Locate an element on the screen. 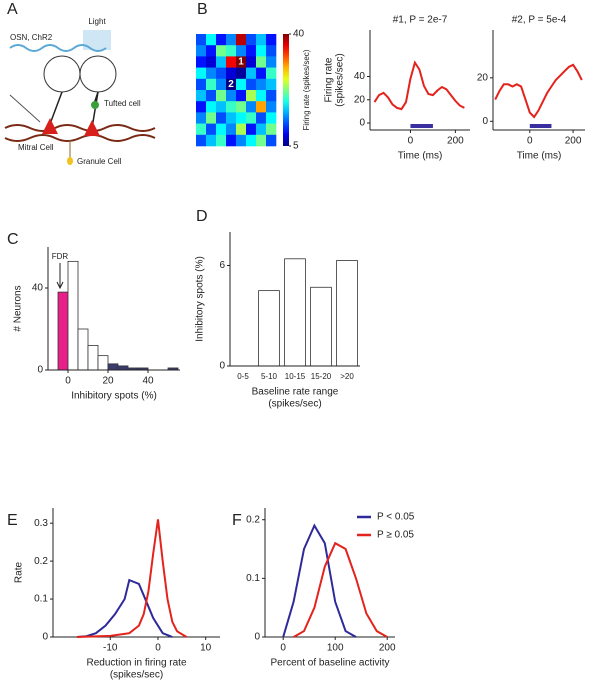 This screenshot has width=590, height=685. panel-letter: A is located at coordinates (12, 9).